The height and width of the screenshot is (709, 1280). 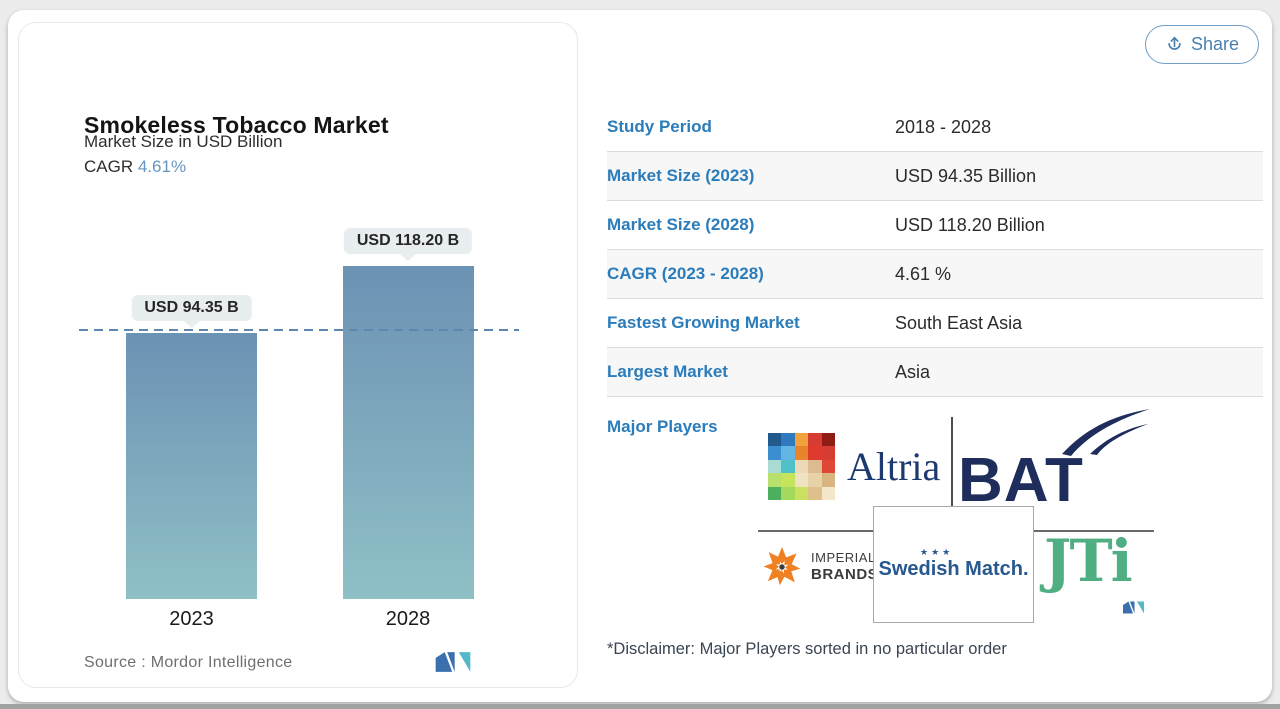 What do you see at coordinates (408, 619) in the screenshot?
I see `x-axis-label: 2028` at bounding box center [408, 619].